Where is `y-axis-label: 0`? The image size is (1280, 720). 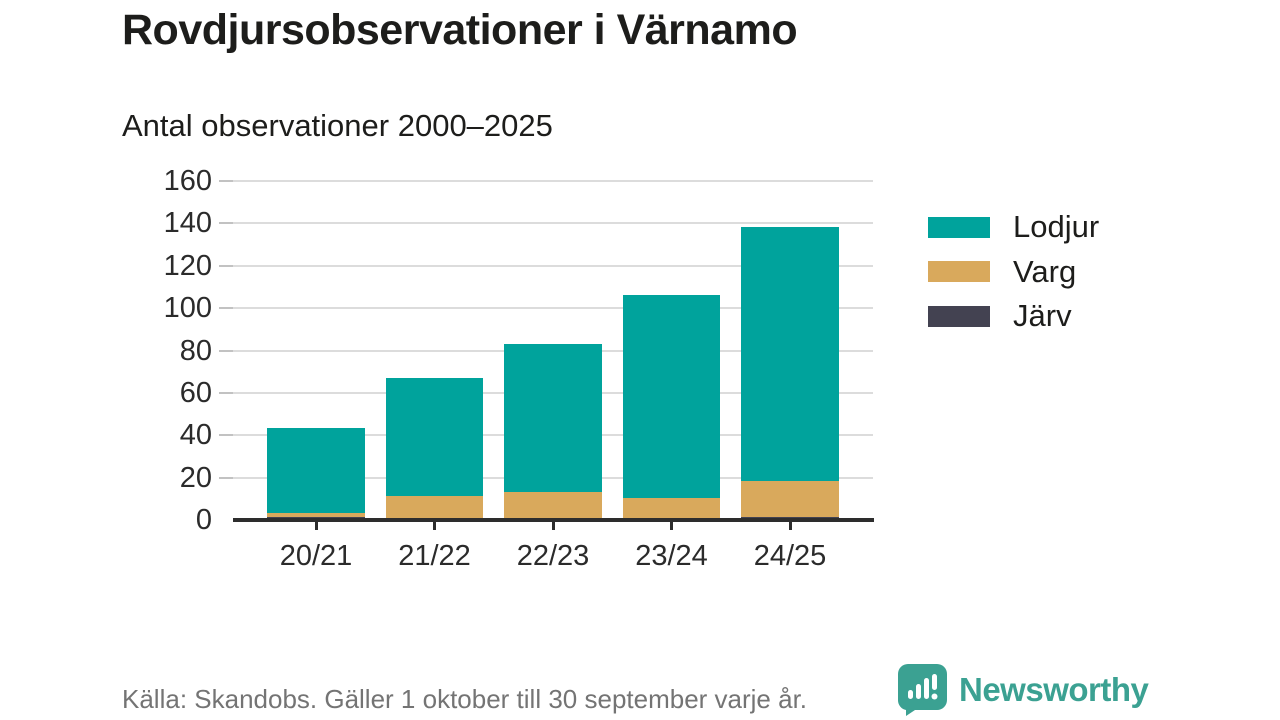 y-axis-label: 0 is located at coordinates (203, 520).